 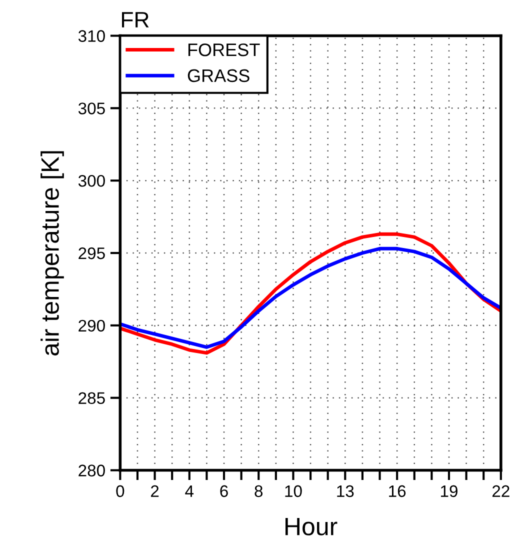 What do you see at coordinates (120, 491) in the screenshot?
I see `x-tick-label: 0` at bounding box center [120, 491].